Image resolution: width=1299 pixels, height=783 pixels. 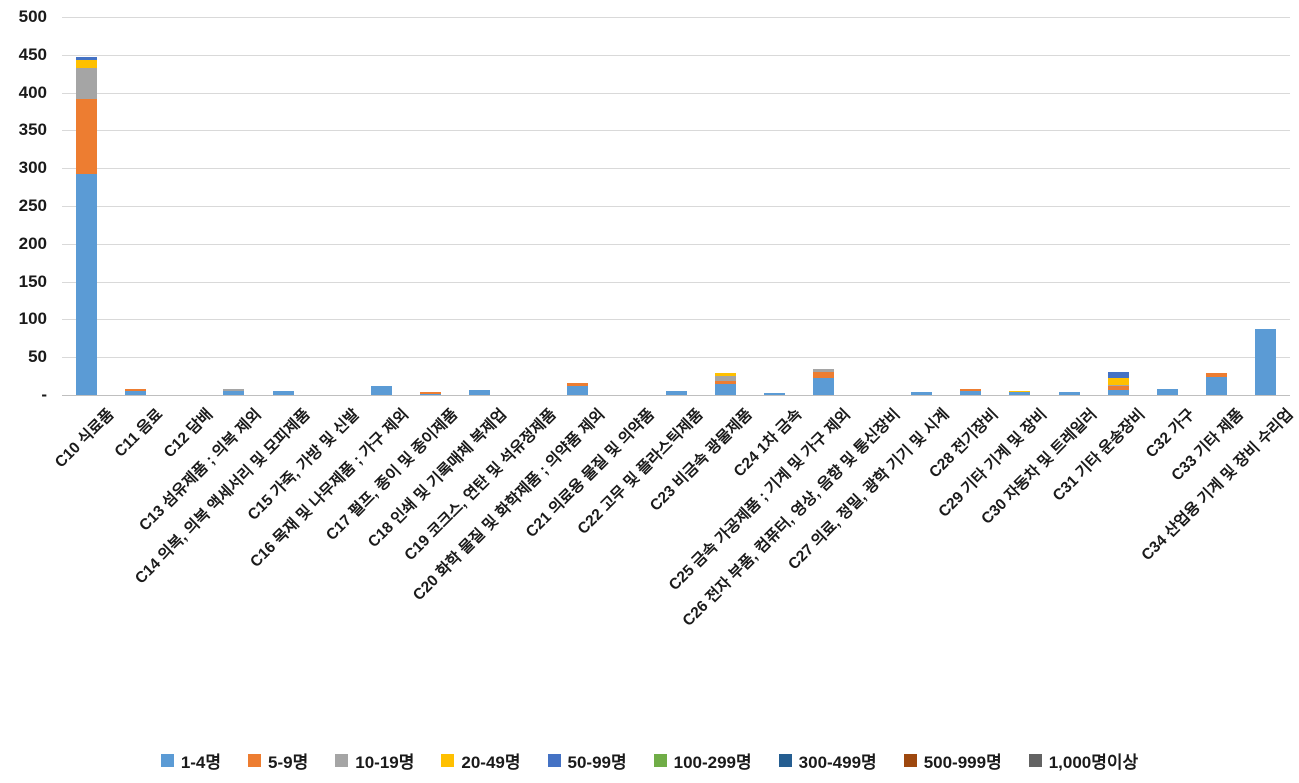 What do you see at coordinates (676, 395) in the screenshot?
I see `x-axis-line` at bounding box center [676, 395].